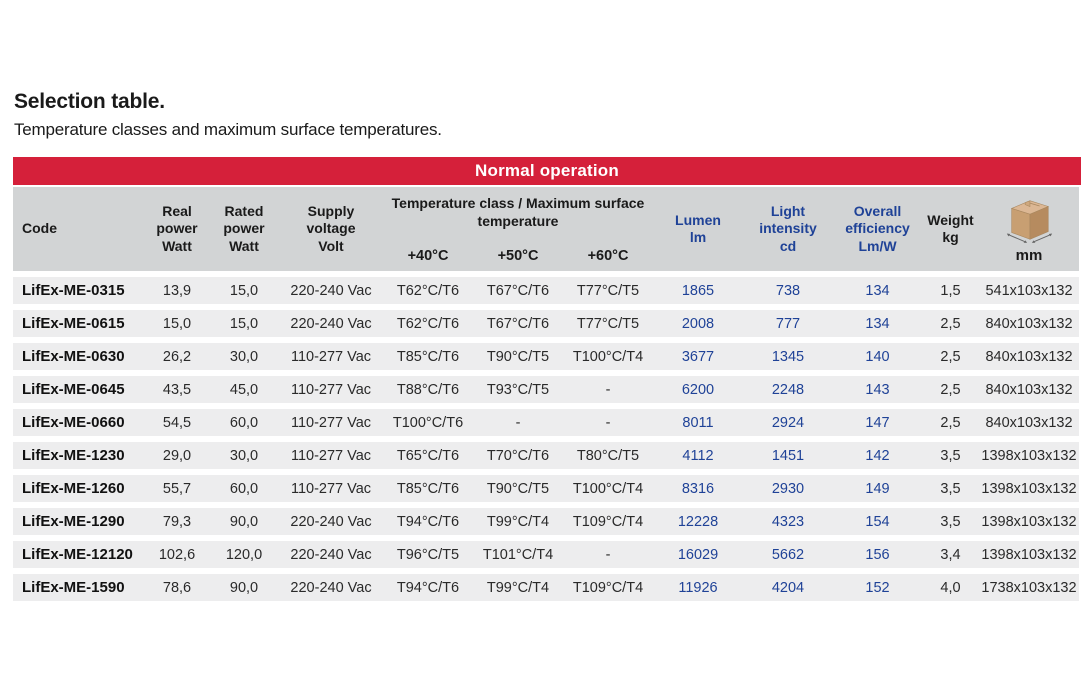 The image size is (1090, 700). What do you see at coordinates (428, 554) in the screenshot?
I see `cell-temp-40: T96°C/T5` at bounding box center [428, 554].